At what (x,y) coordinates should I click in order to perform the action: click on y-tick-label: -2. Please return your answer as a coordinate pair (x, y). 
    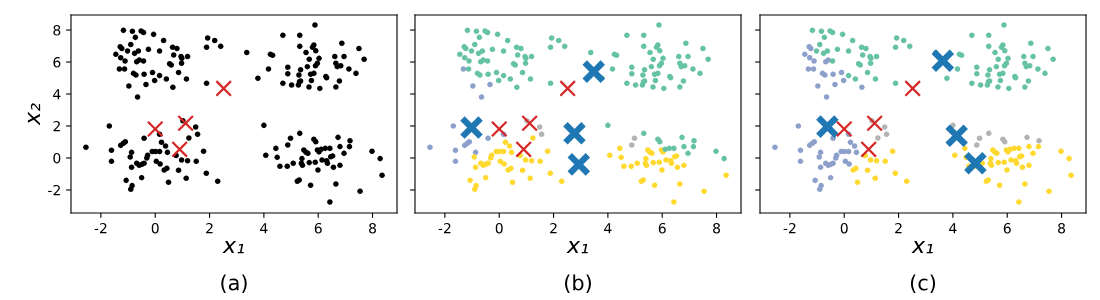
    Looking at the image, I should click on (54, 190).